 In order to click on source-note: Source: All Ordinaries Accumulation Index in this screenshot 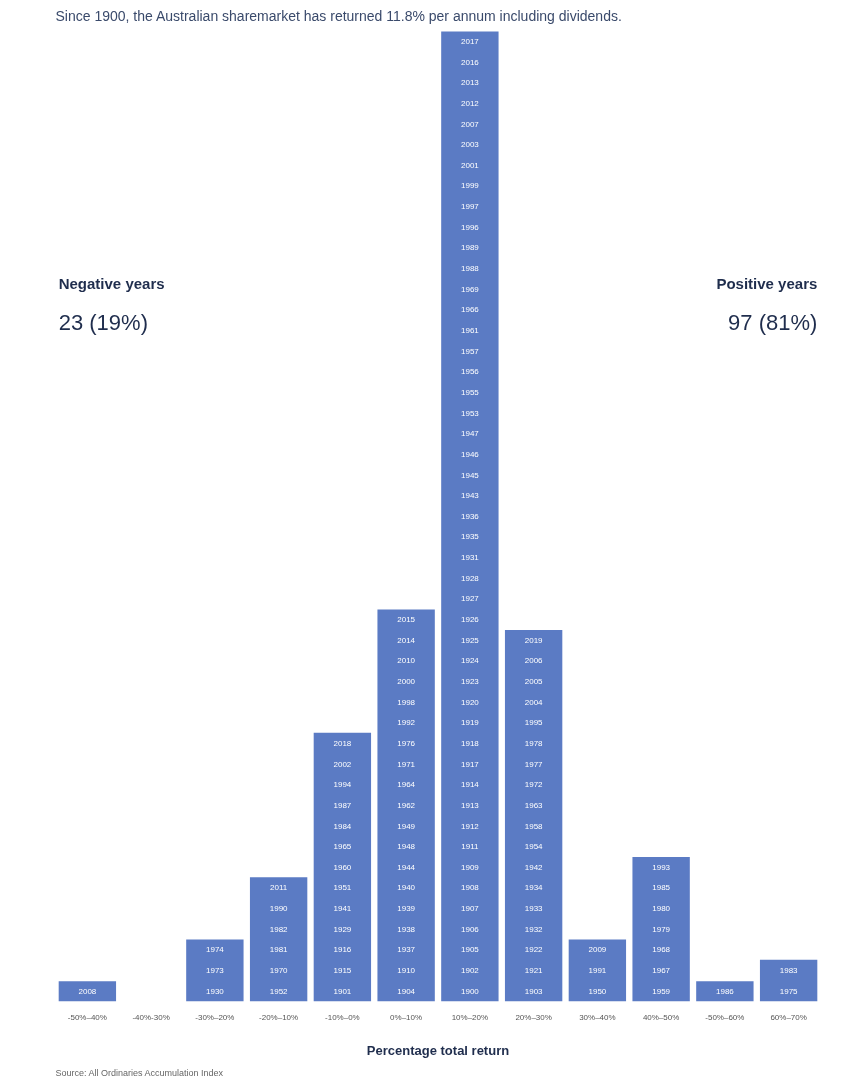, I will do `click(139, 1072)`.